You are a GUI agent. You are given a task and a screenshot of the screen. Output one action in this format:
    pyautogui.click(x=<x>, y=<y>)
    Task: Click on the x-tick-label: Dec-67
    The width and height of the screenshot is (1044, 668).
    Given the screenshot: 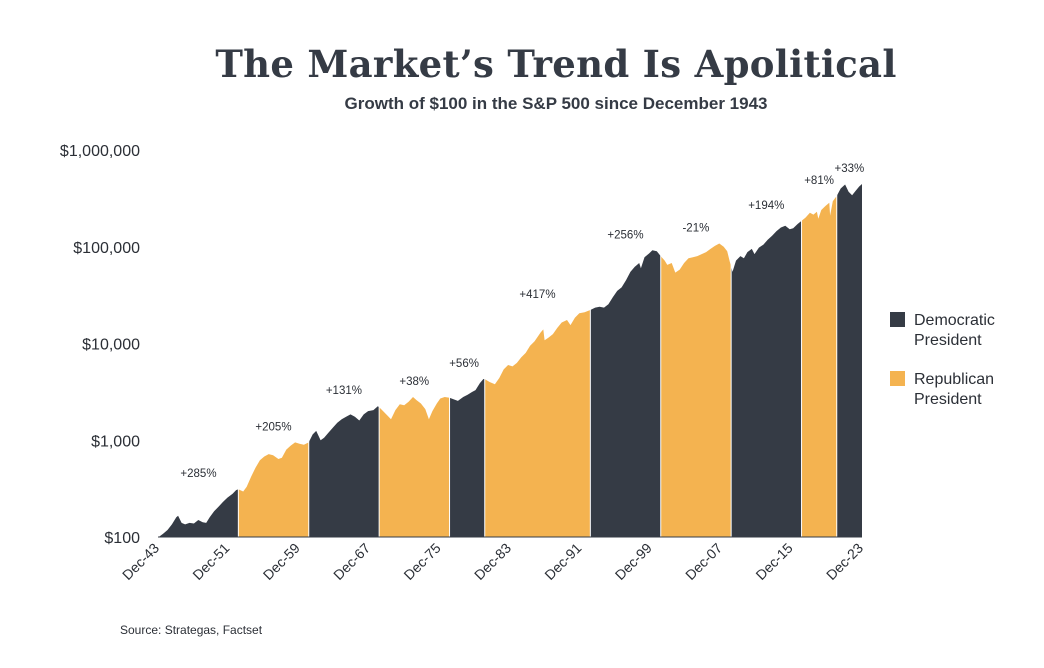 What is the action you would take?
    pyautogui.click(x=351, y=561)
    